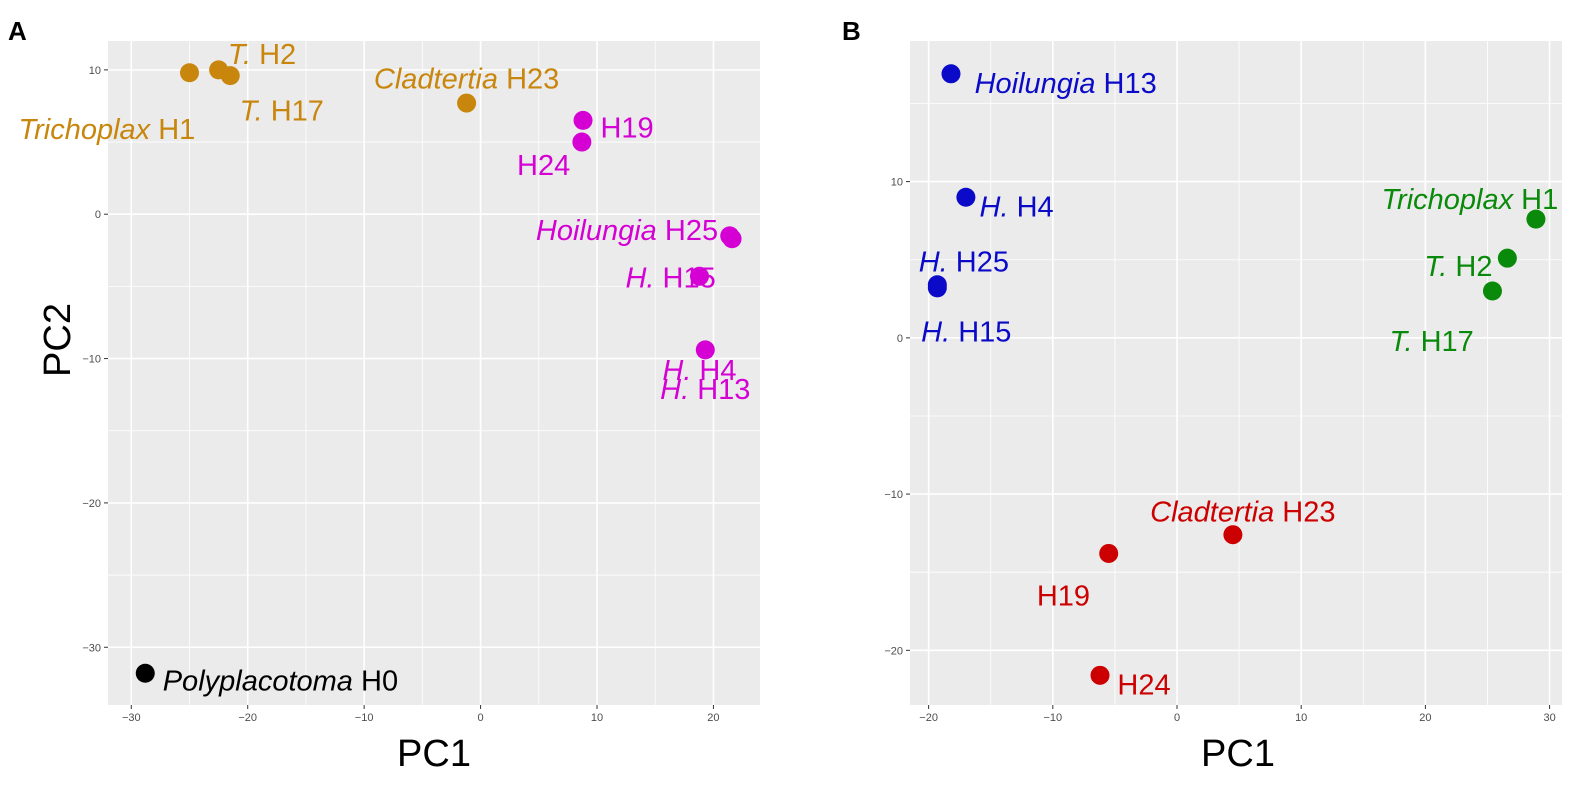  What do you see at coordinates (699, 371) in the screenshot?
I see `panel-a-point-label-h4: H. H4` at bounding box center [699, 371].